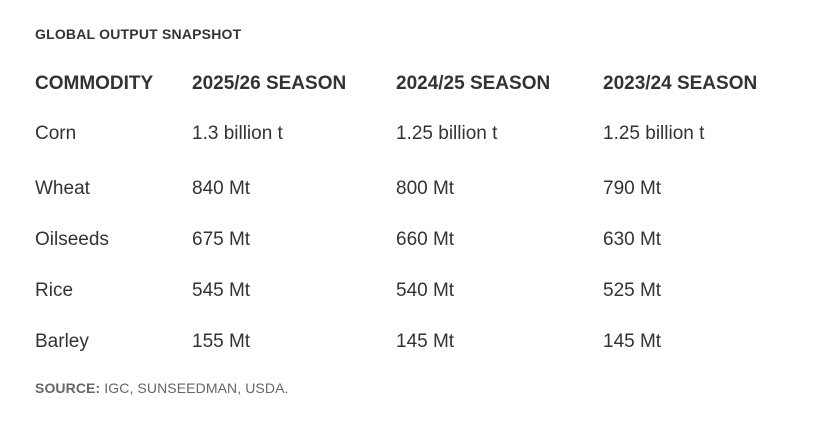 This screenshot has height=422, width=840. What do you see at coordinates (94, 83) in the screenshot?
I see `column-header-commodity: COMMODITY` at bounding box center [94, 83].